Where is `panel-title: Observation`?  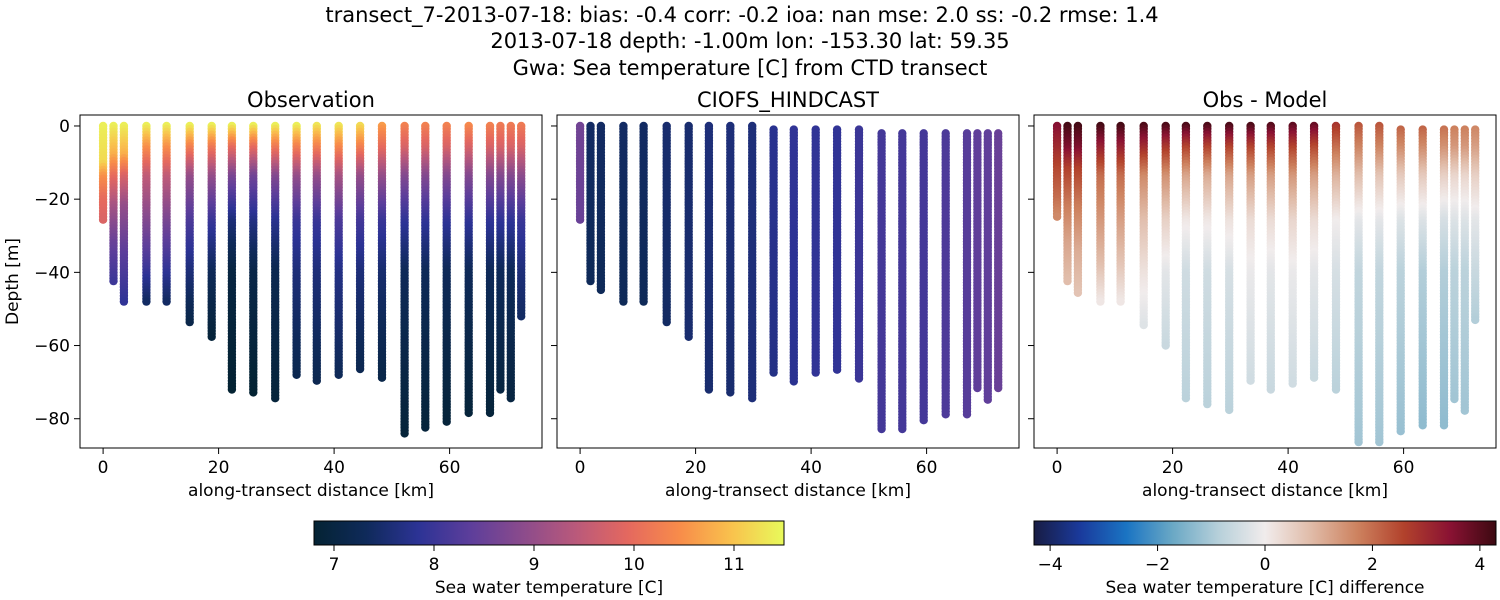 panel-title: Observation is located at coordinates (311, 100).